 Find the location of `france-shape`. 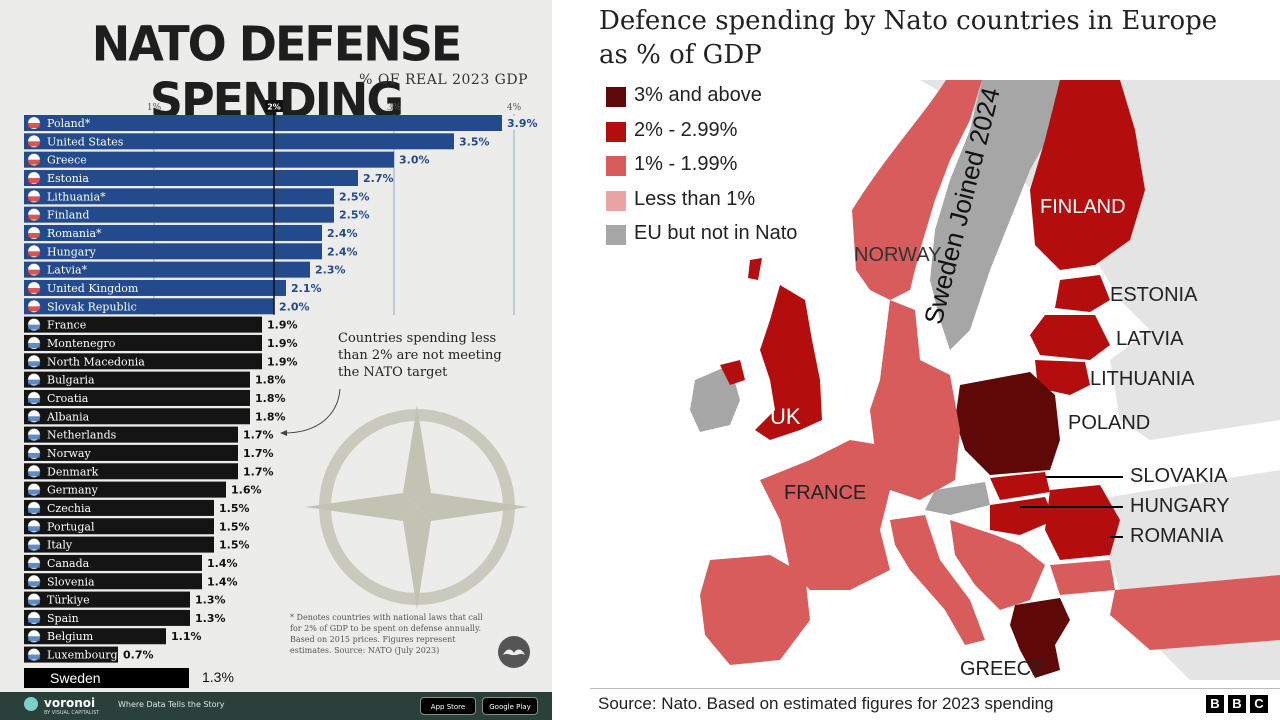

france-shape is located at coordinates (825, 515).